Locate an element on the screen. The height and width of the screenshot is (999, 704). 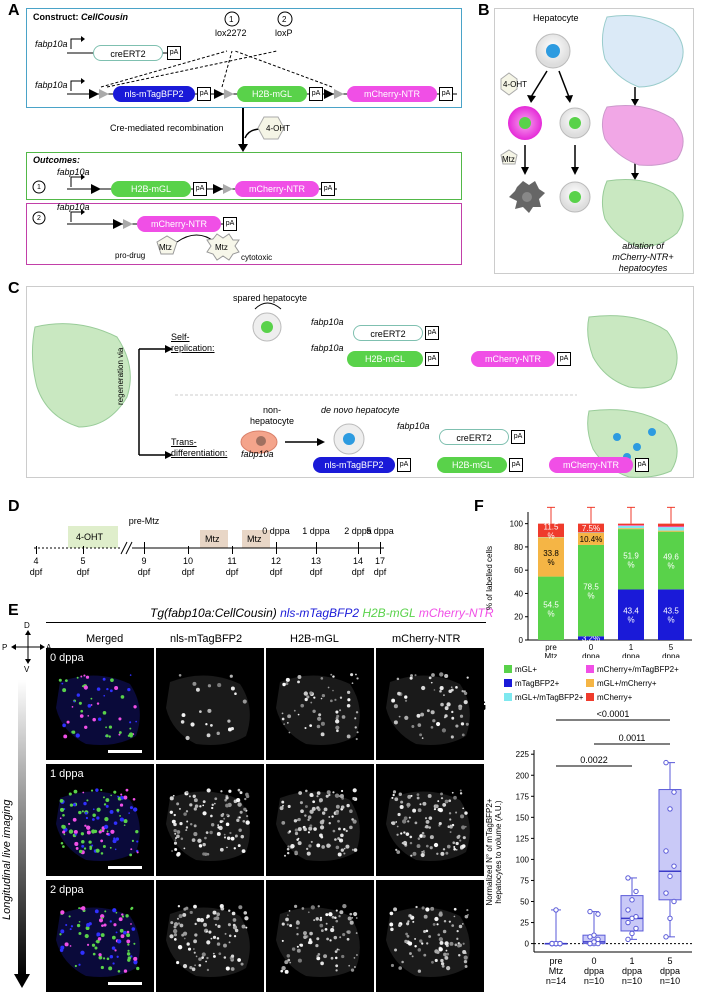
y-tick-label: 20 is located at coordinates (518, 617).